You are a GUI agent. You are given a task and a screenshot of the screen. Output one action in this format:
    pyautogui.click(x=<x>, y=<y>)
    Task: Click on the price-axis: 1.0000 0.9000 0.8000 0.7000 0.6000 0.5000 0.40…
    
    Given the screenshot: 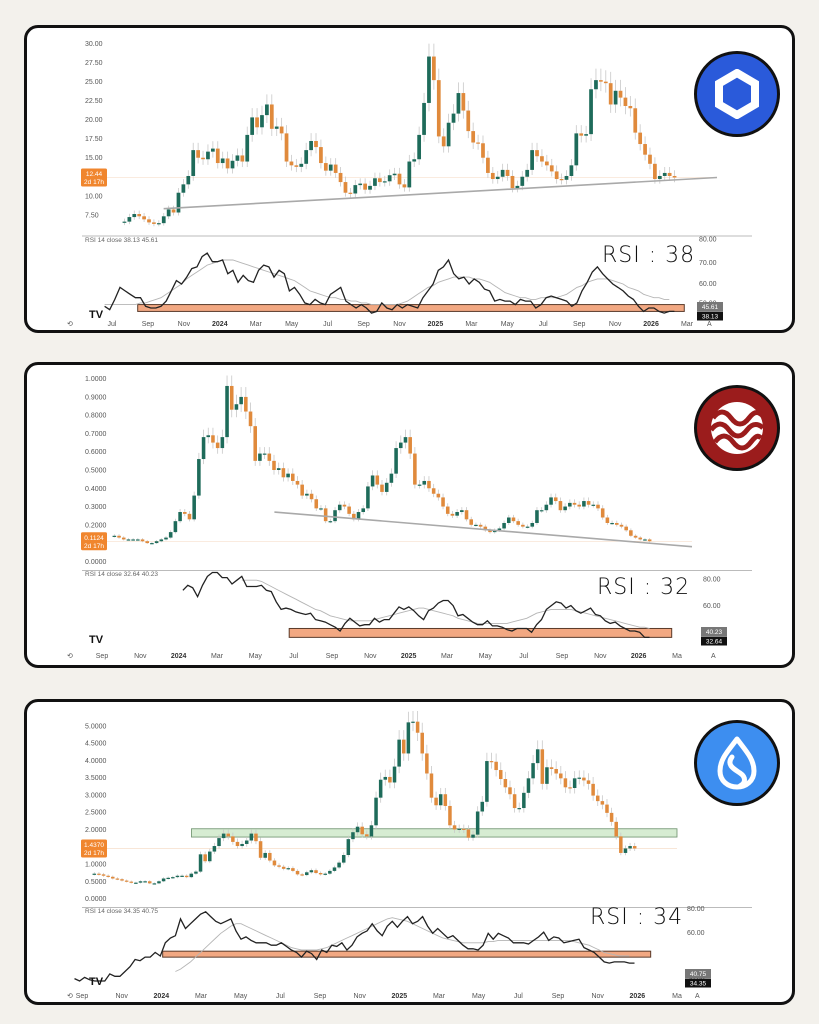 What is the action you would take?
    pyautogui.click(x=96, y=471)
    